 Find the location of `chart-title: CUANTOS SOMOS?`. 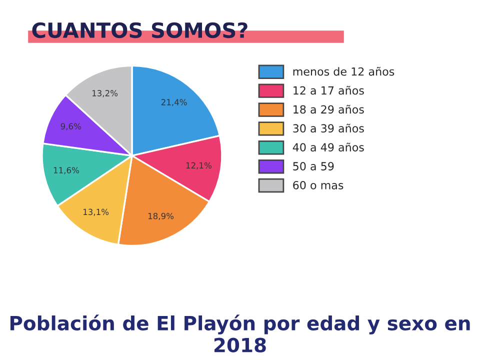

chart-title: CUANTOS SOMOS? is located at coordinates (140, 30).